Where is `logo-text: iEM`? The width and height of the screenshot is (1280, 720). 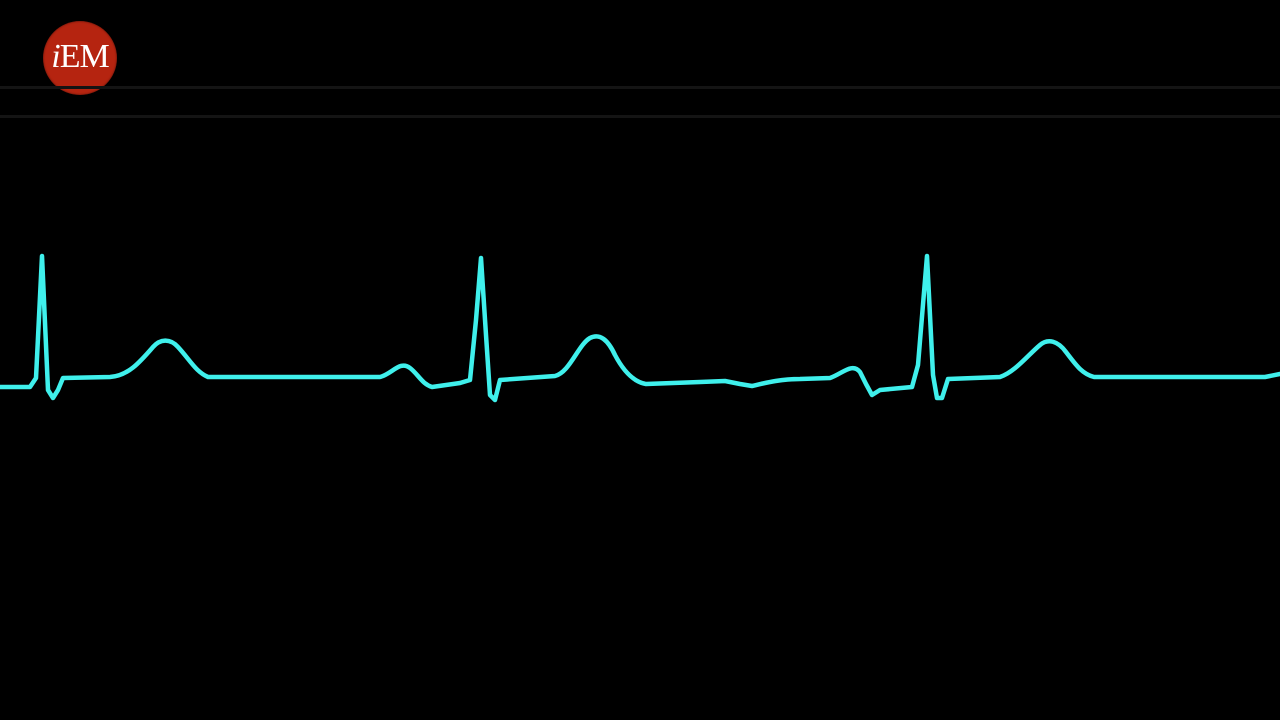 logo-text: iEM is located at coordinates (80, 56).